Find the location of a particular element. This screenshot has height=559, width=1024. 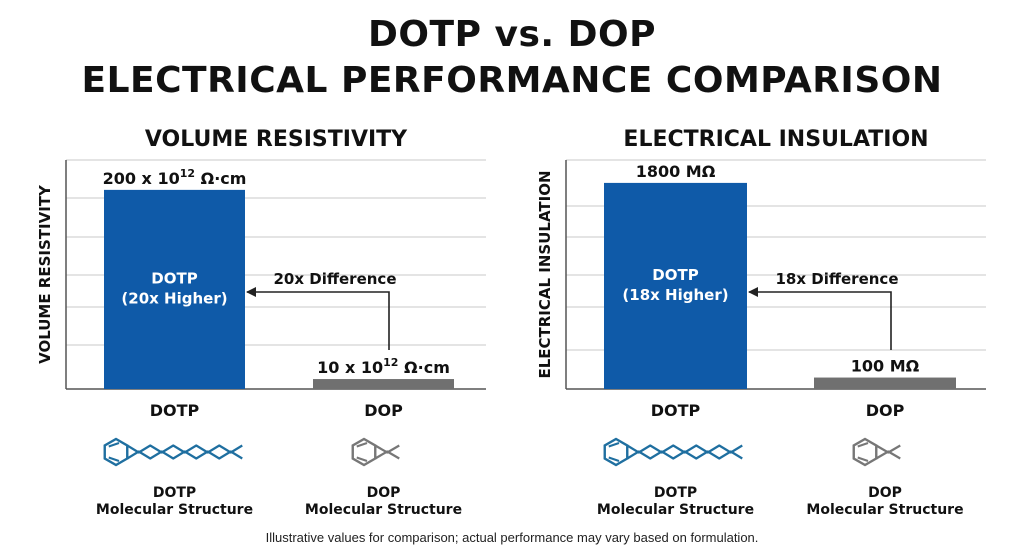

page-title: DOTP vs. DOP is located at coordinates (512, 34).